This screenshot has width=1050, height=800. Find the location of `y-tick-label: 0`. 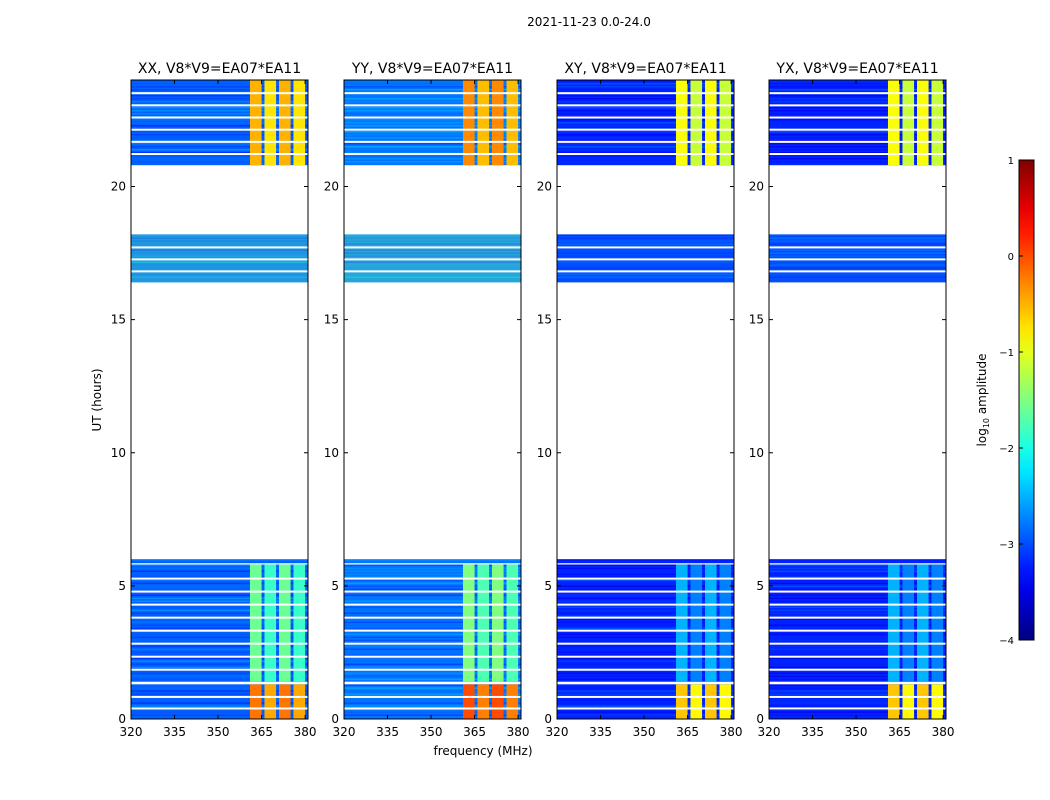

y-tick-label: 0 is located at coordinates (335, 719).